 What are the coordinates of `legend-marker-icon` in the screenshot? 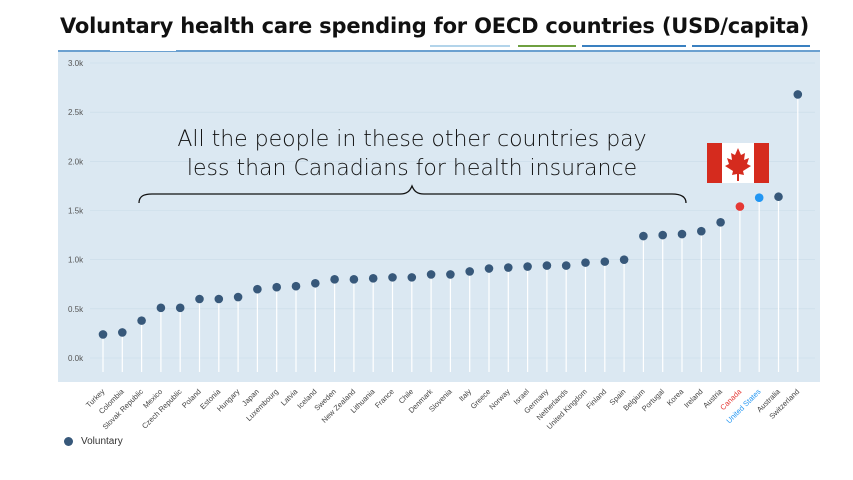 It's located at (68, 441).